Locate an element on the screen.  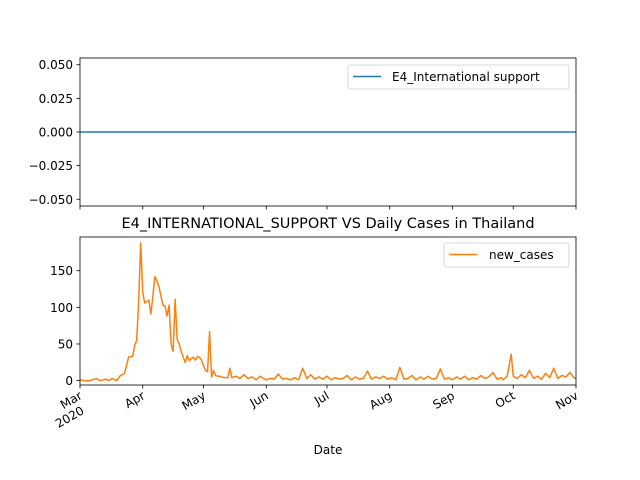
bottom-y-ticks: 0 50 100 150 is located at coordinates (65, 326).